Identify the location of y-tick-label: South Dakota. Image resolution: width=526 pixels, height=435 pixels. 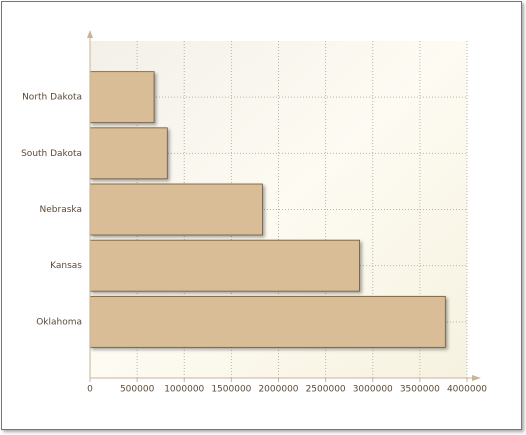
(51, 154).